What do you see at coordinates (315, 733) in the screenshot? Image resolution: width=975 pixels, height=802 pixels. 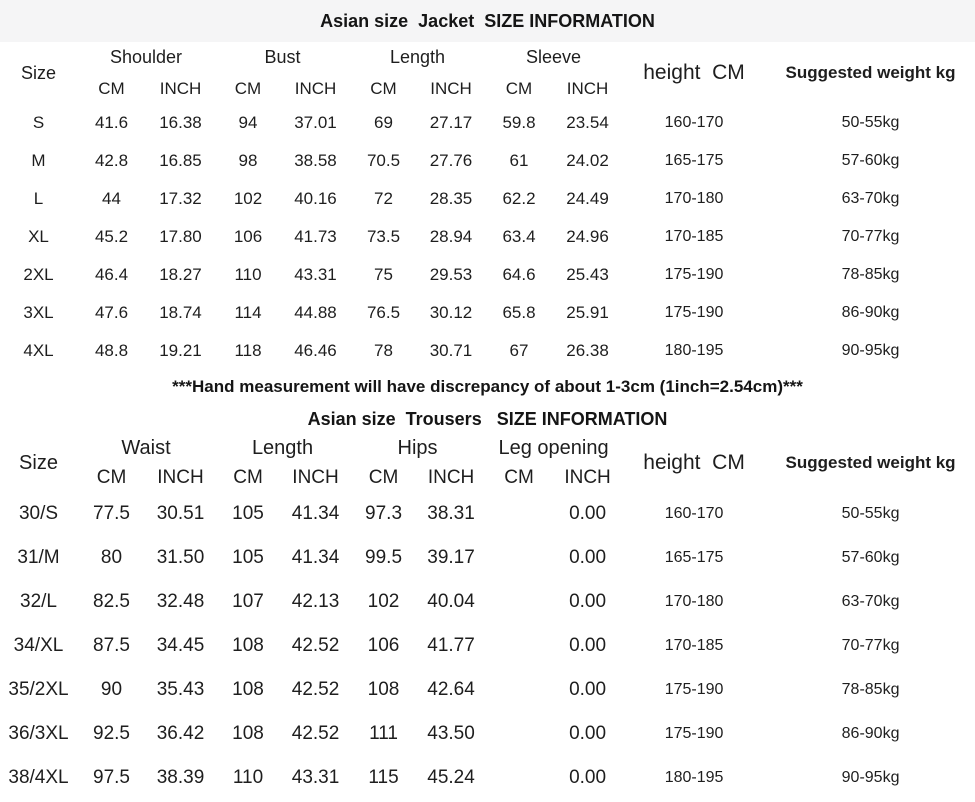 I see `table-cell: 42.52` at bounding box center [315, 733].